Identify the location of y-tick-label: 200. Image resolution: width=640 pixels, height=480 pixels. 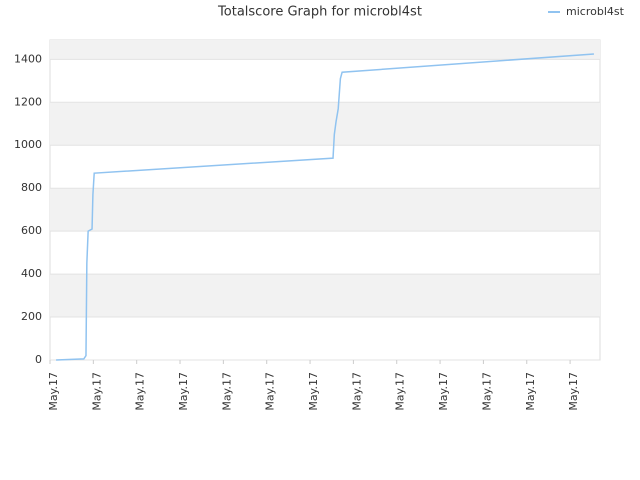
(31, 316).